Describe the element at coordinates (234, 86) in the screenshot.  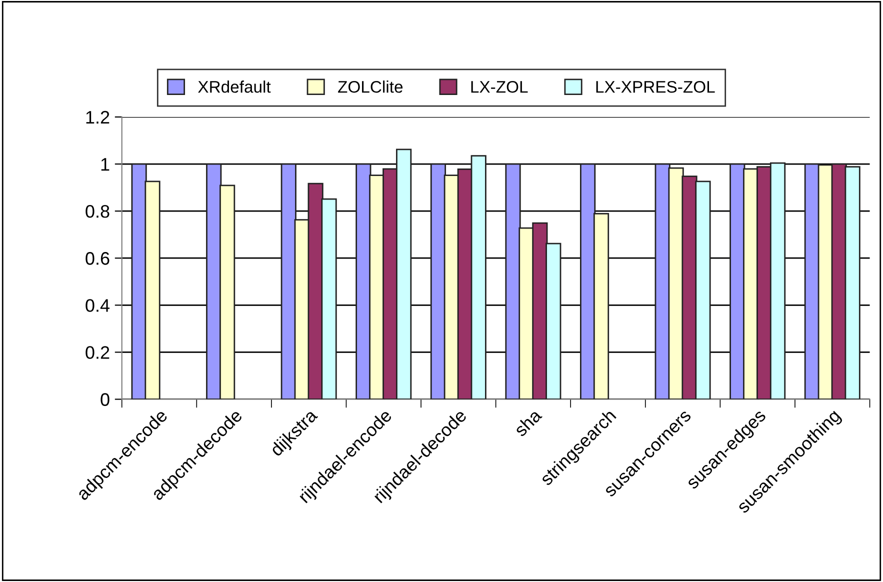
I see `legend-label: XRdefault` at that location.